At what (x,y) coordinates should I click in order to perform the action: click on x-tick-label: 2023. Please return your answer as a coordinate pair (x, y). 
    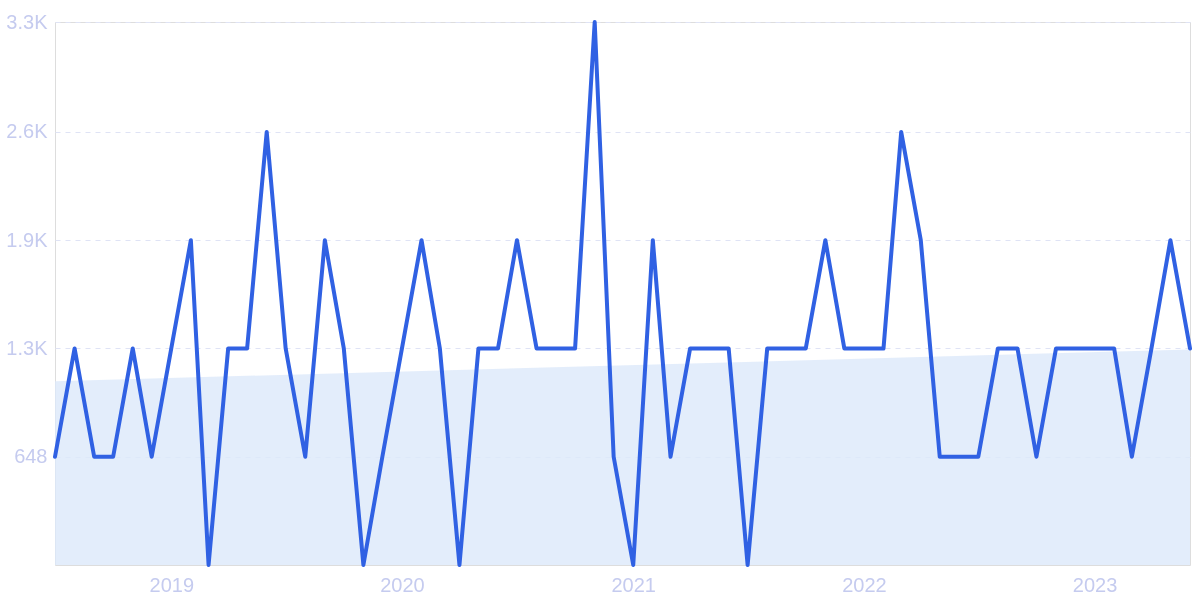
    Looking at the image, I should click on (1095, 584).